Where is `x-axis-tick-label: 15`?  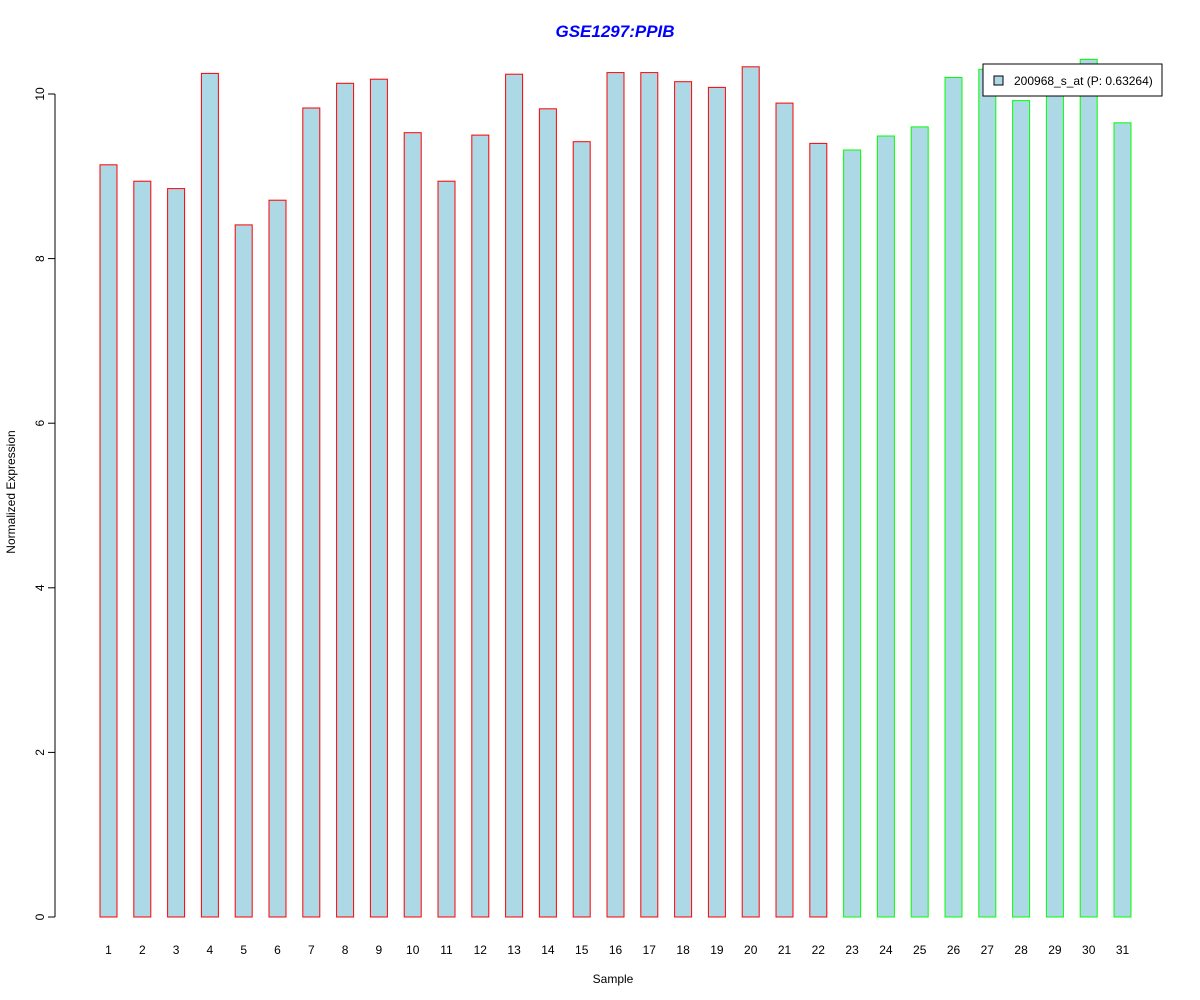 x-axis-tick-label: 15 is located at coordinates (582, 950).